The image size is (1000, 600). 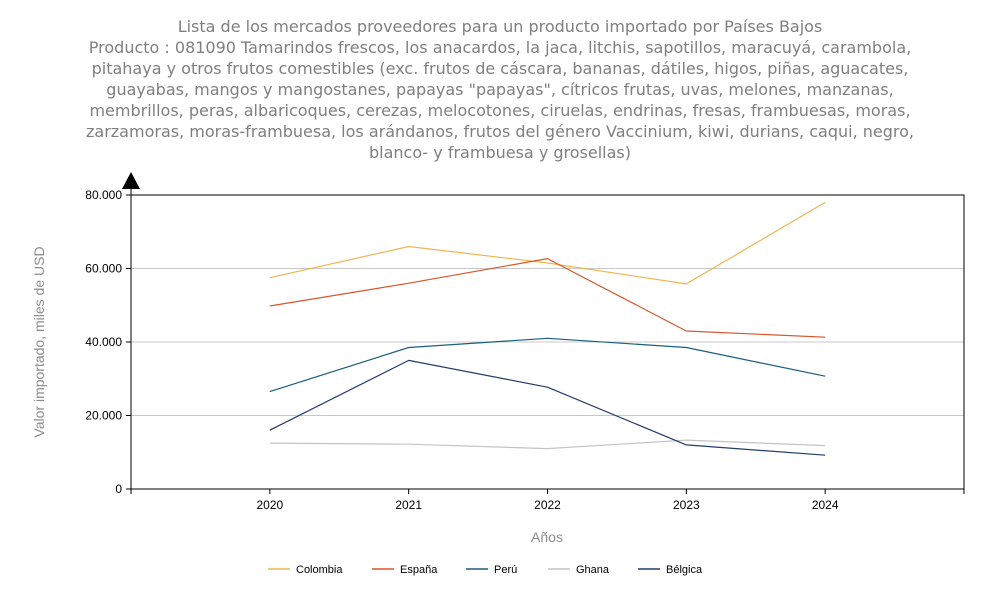 What do you see at coordinates (103, 342) in the screenshot?
I see `y-tick-label: 40.000` at bounding box center [103, 342].